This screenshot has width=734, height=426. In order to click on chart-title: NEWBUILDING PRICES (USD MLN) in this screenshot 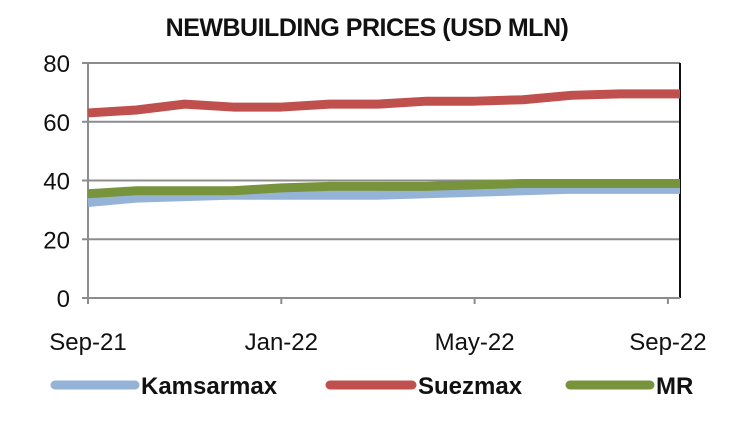, I will do `click(367, 28)`.